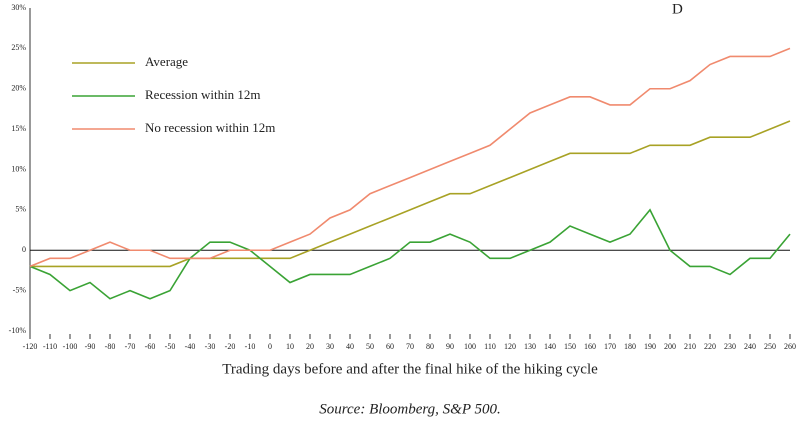  I want to click on x-tick-label: 260, so click(790, 346).